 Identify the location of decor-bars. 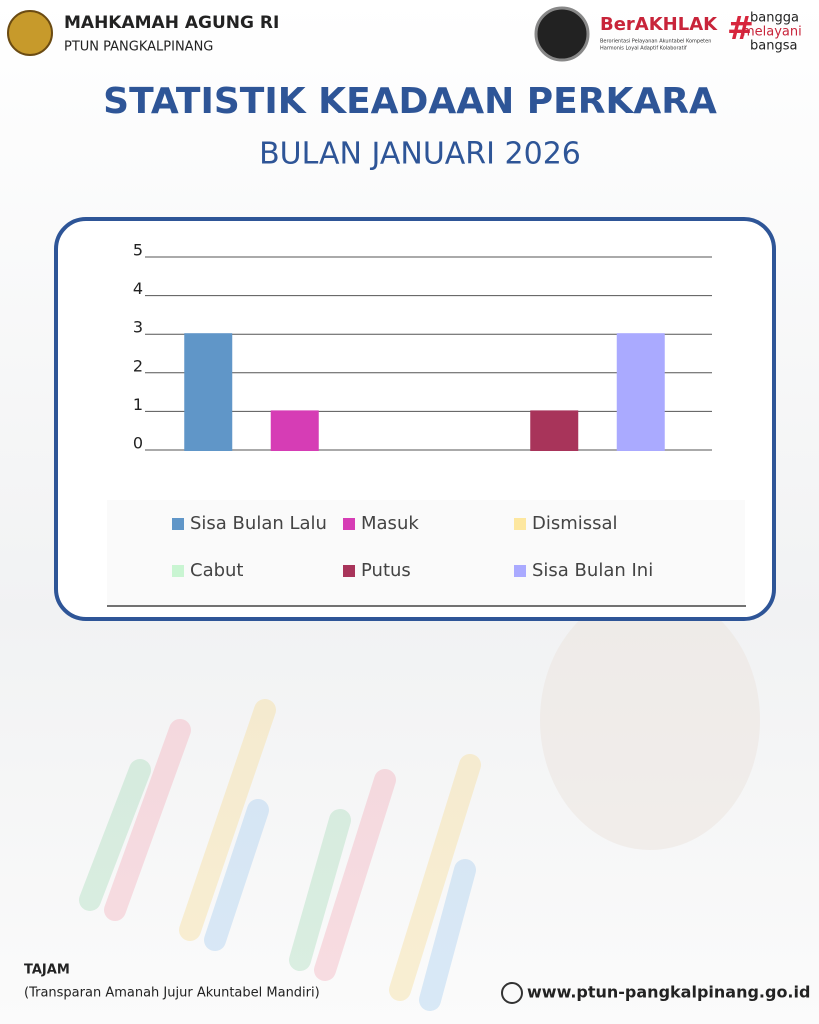
(280, 855).